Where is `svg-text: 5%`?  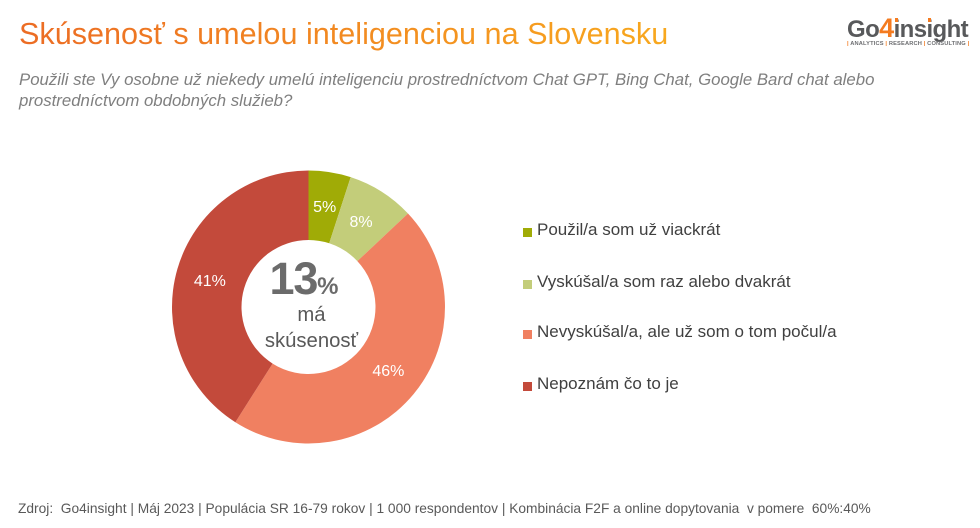
svg-text: 5% is located at coordinates (324, 207).